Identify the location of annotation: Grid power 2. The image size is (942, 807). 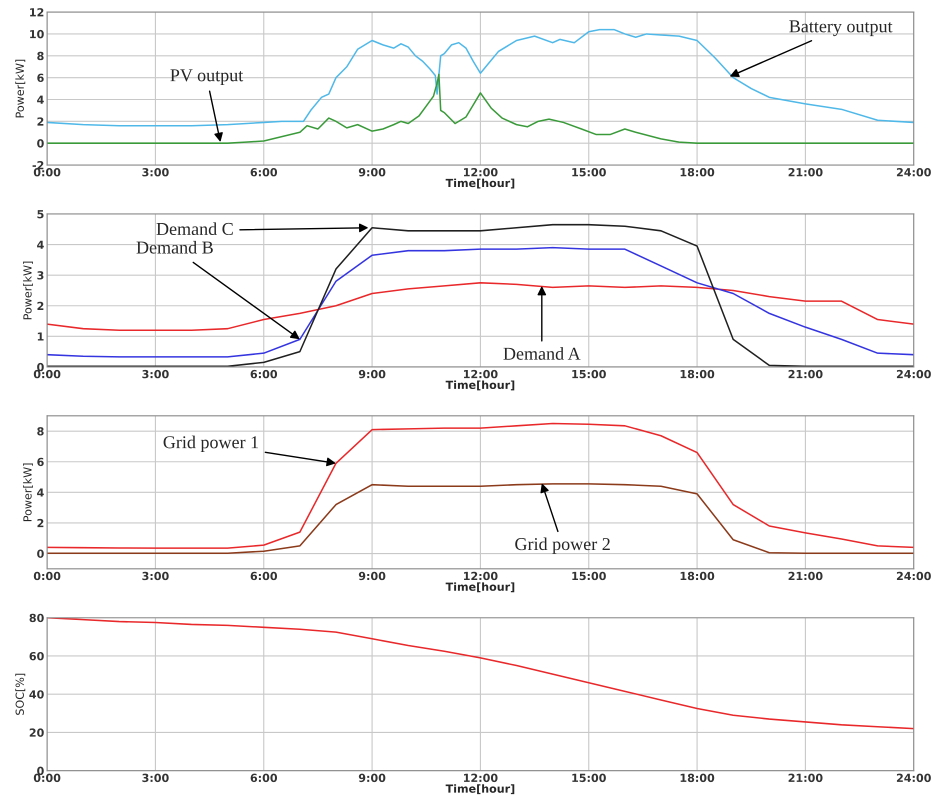
(562, 545).